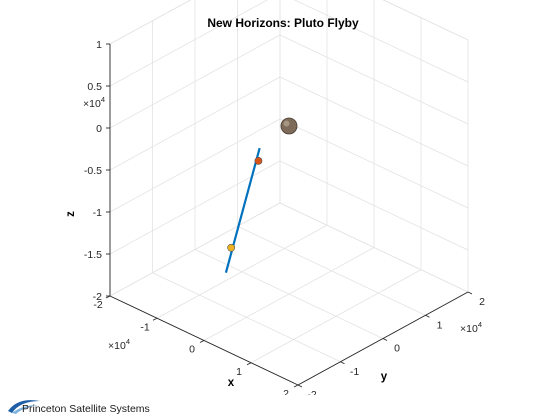 This screenshot has width=560, height=420. What do you see at coordinates (144, 327) in the screenshot?
I see `x-tick-label: -1` at bounding box center [144, 327].